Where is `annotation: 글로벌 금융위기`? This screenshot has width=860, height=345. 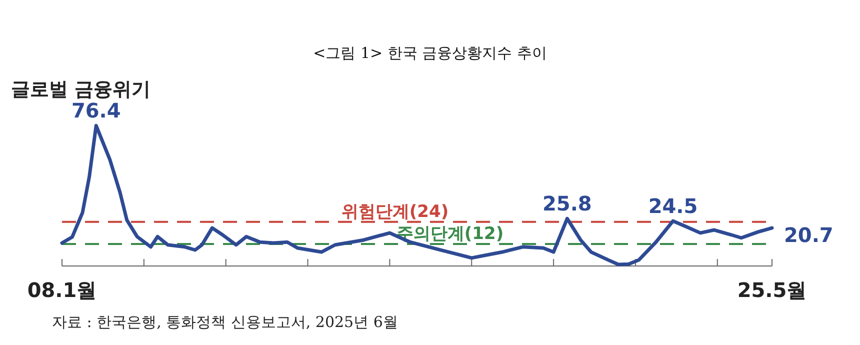 annotation: 글로벌 금융위기 is located at coordinates (81, 89).